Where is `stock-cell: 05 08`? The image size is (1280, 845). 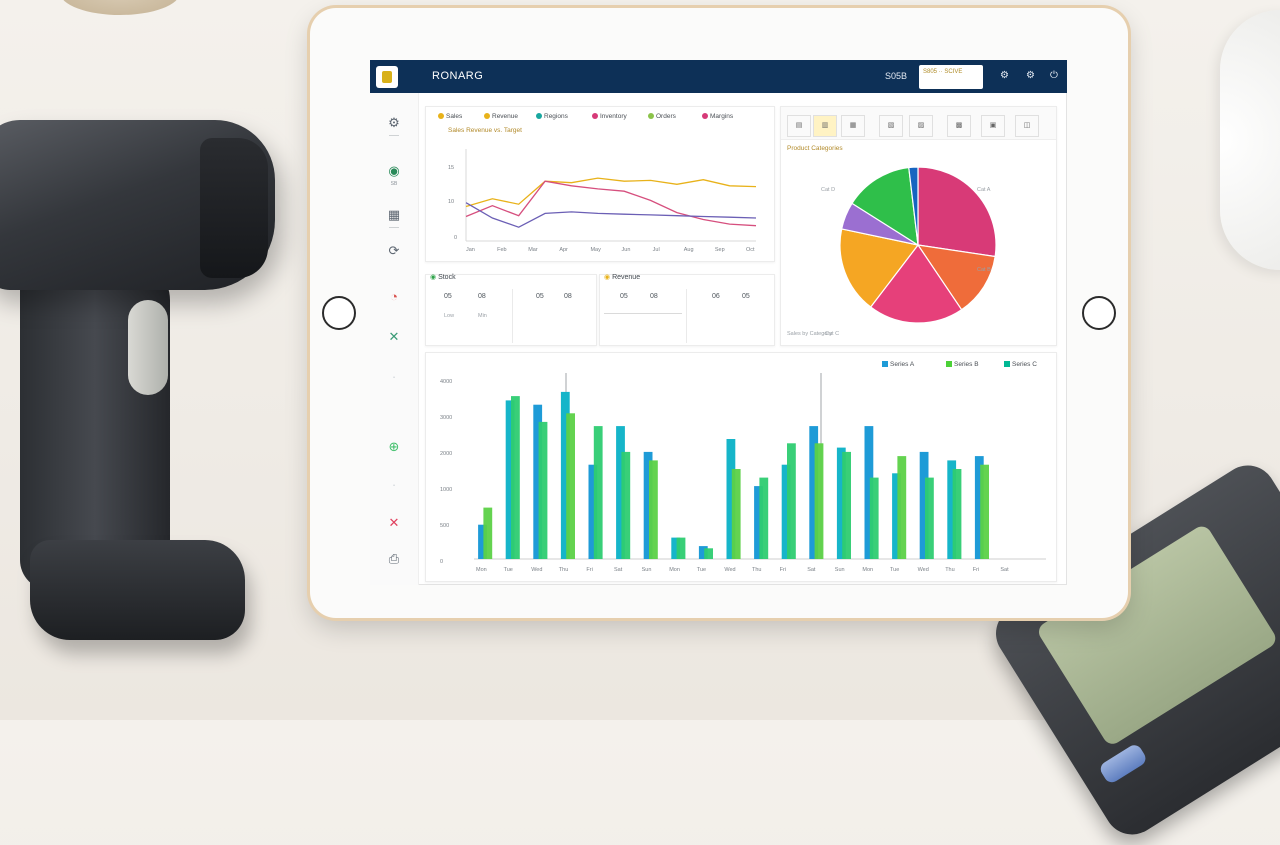
stock-cell: 05 08 is located at coordinates (554, 316).